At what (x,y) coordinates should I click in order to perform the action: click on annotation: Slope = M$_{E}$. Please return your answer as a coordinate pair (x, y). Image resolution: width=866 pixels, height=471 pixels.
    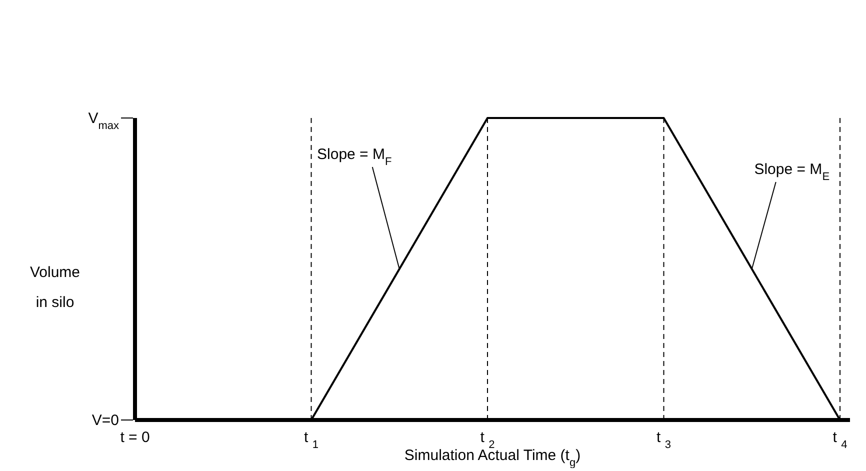
    Looking at the image, I should click on (792, 172).